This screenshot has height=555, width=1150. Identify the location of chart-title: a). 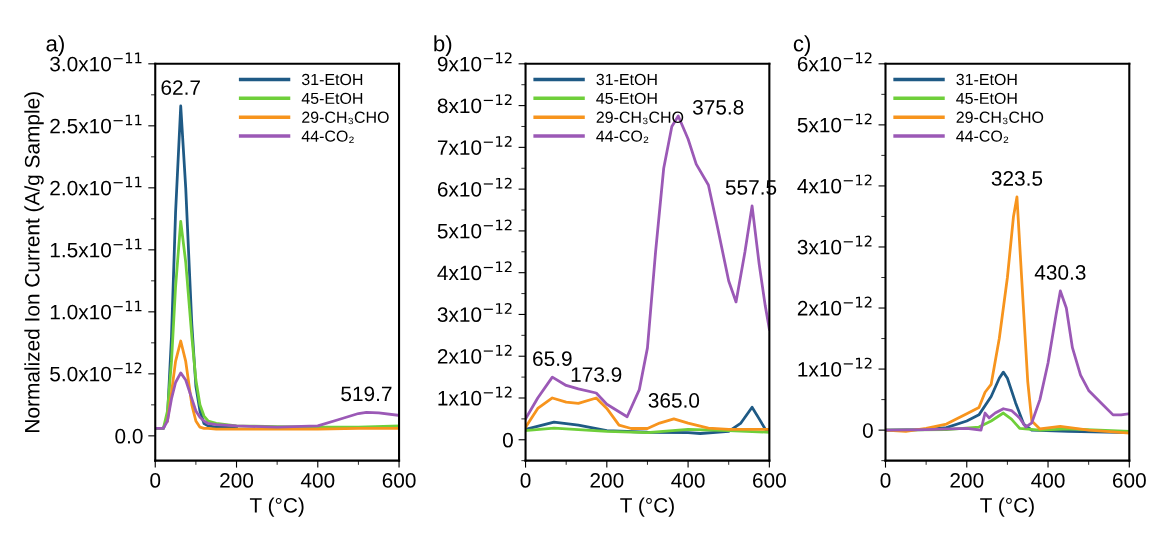
(55, 45).